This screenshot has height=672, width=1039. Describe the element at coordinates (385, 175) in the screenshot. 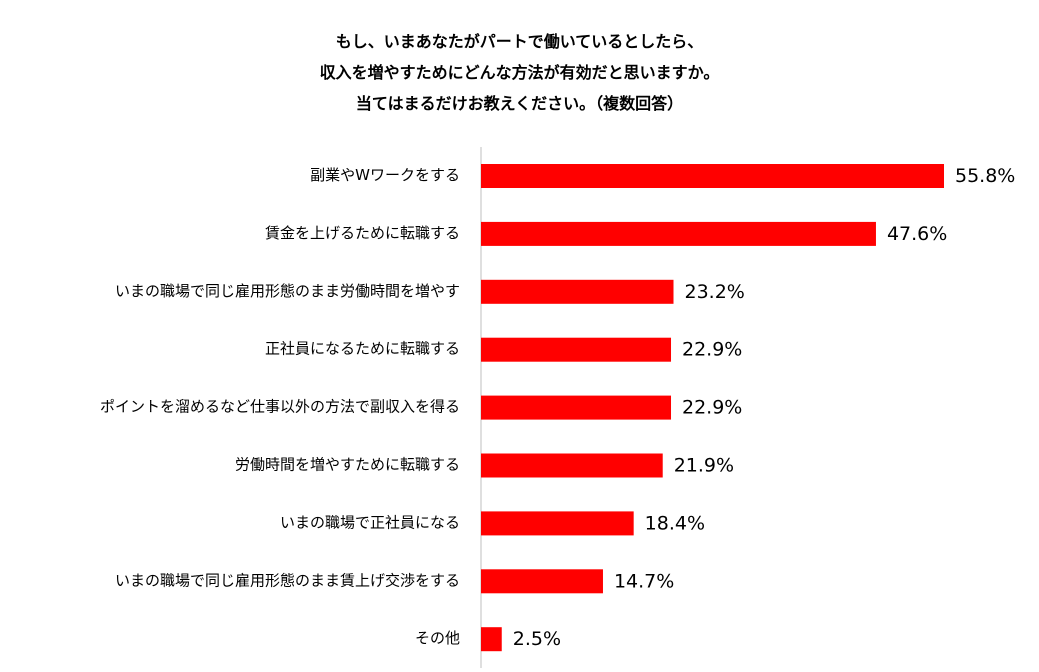

I see `category-label: 副業やWワークをする` at that location.